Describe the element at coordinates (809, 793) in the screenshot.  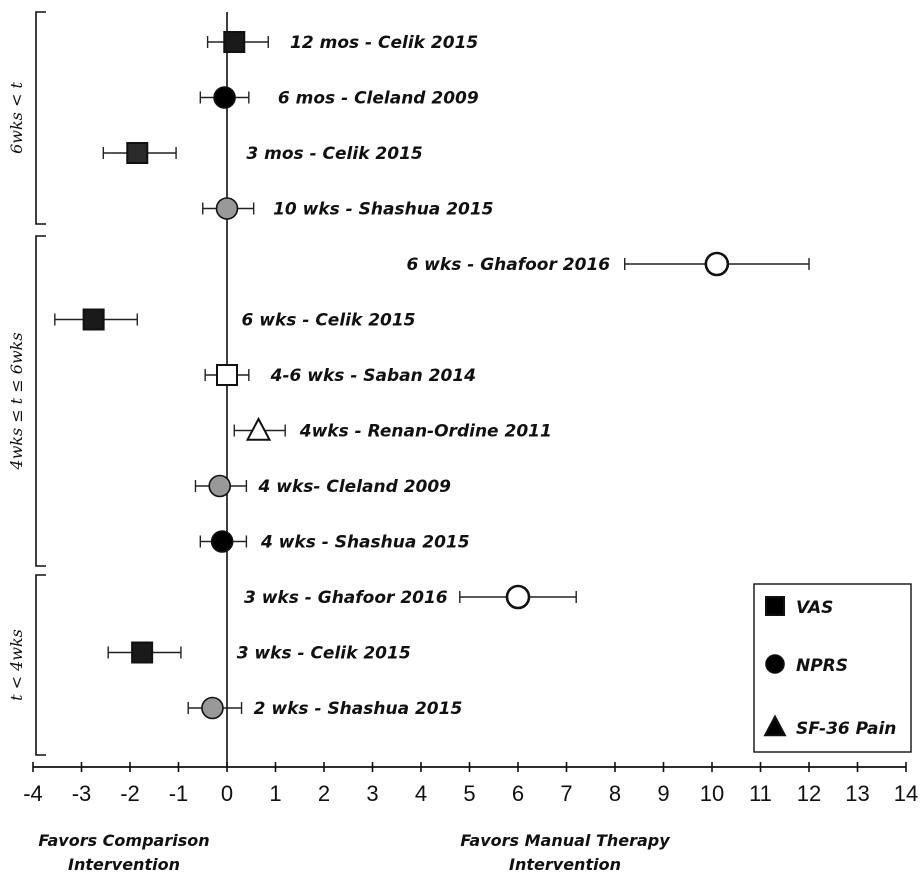
I see `x-tick-label: 12` at that location.